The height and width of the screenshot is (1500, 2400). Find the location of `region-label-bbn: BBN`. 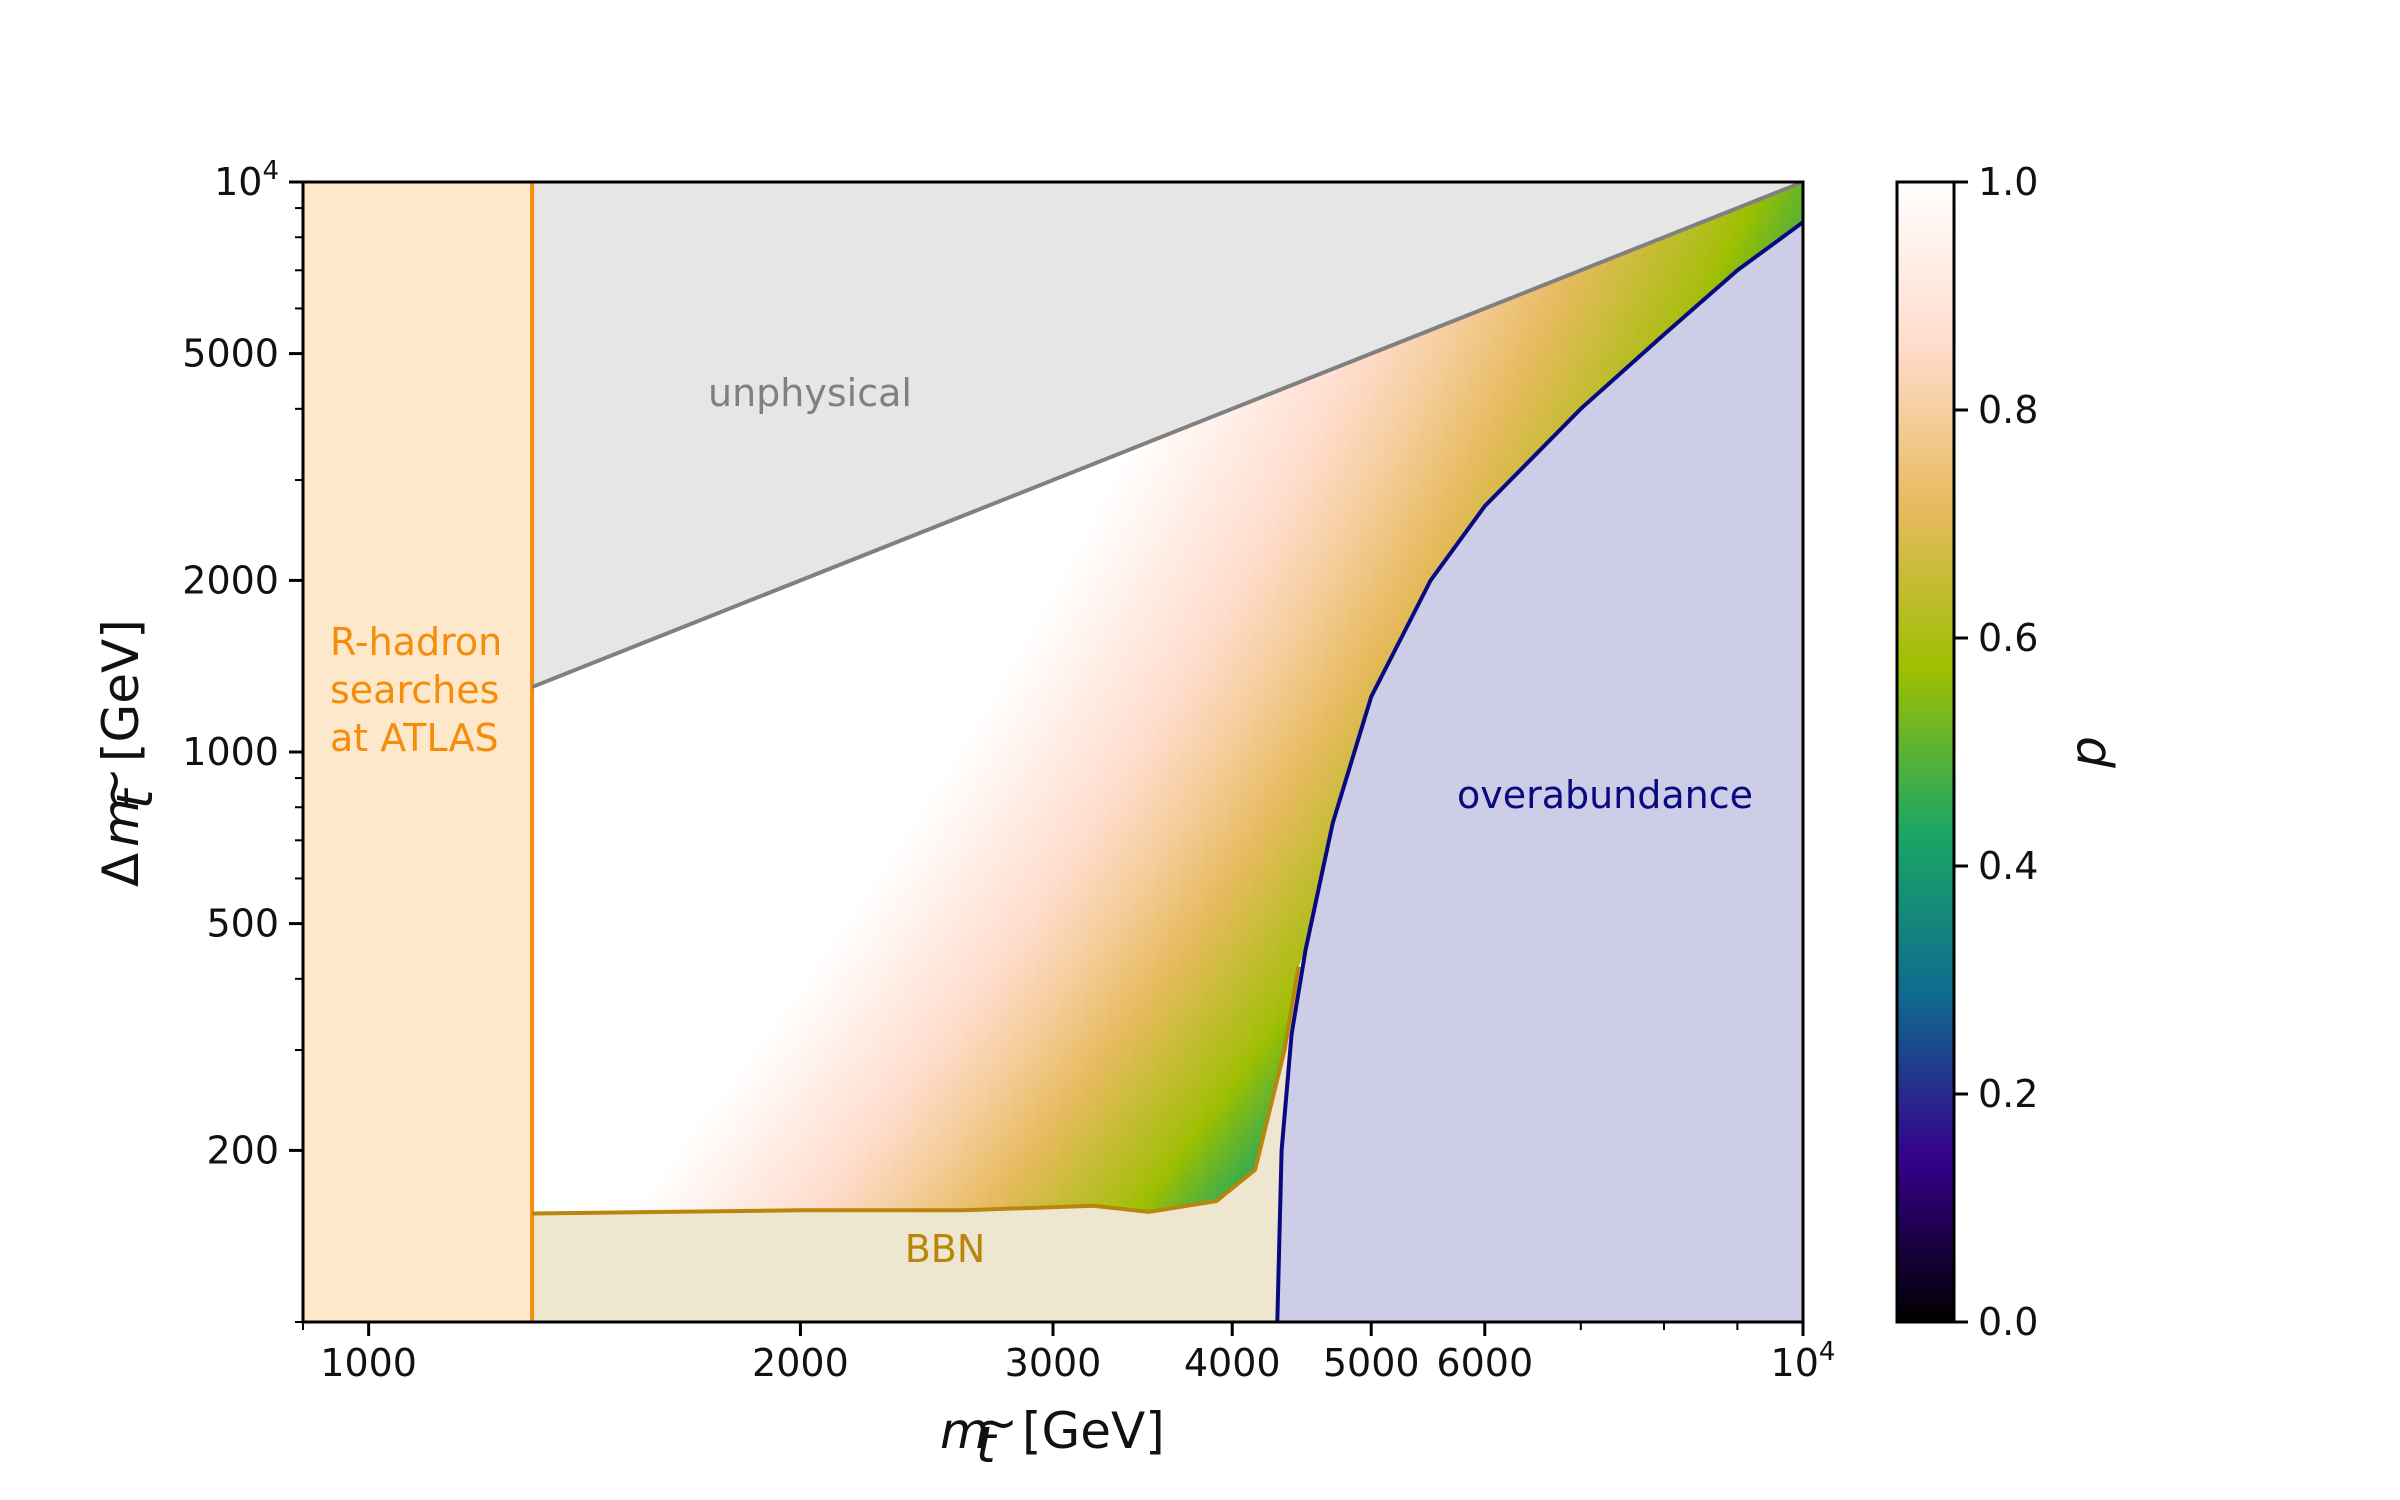

region-label-bbn: BBN is located at coordinates (945, 1249).